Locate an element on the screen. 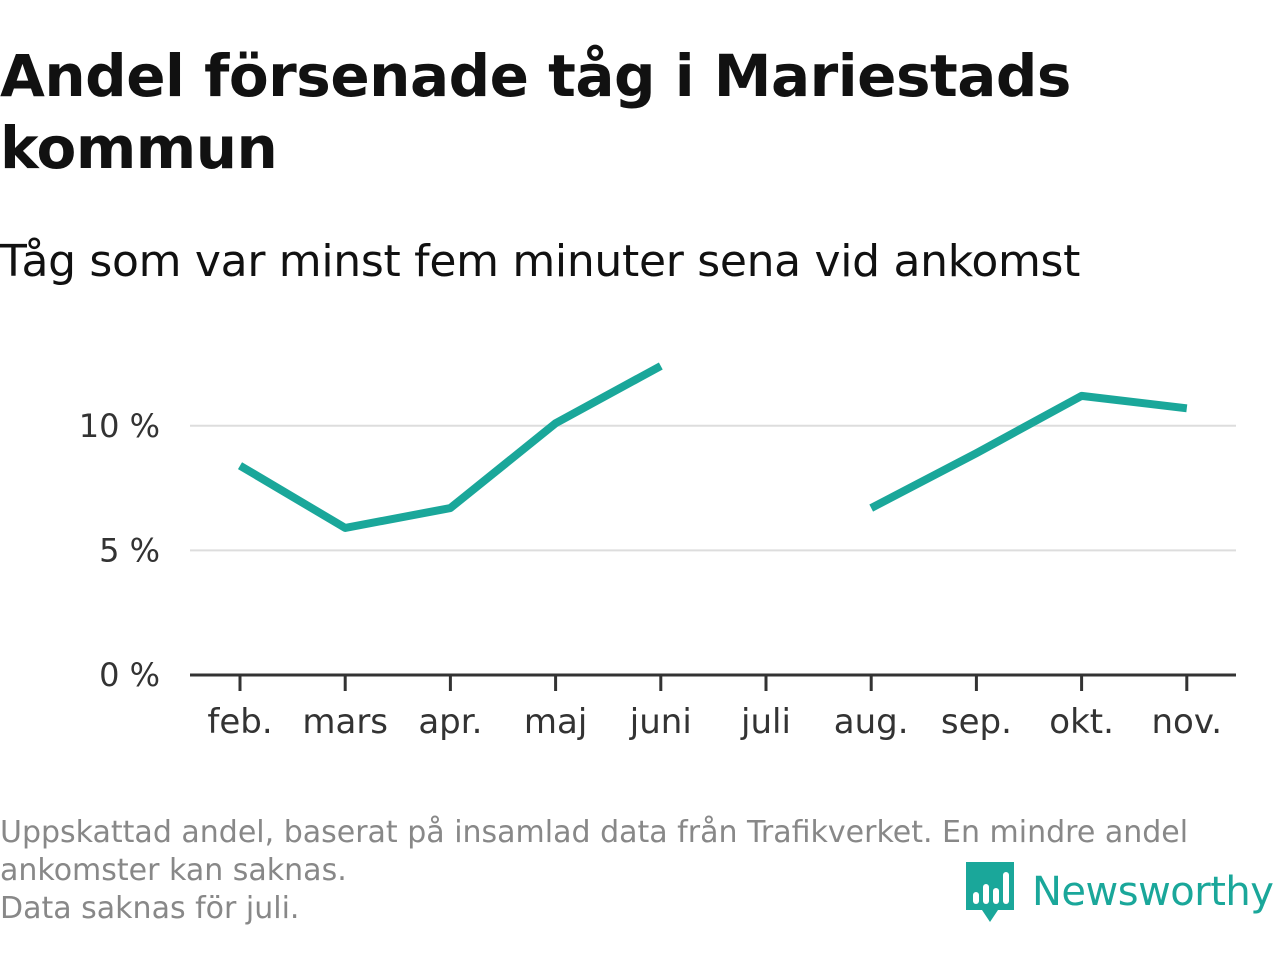 The height and width of the screenshot is (960, 1280). x-tick-label: aug. is located at coordinates (871, 722).